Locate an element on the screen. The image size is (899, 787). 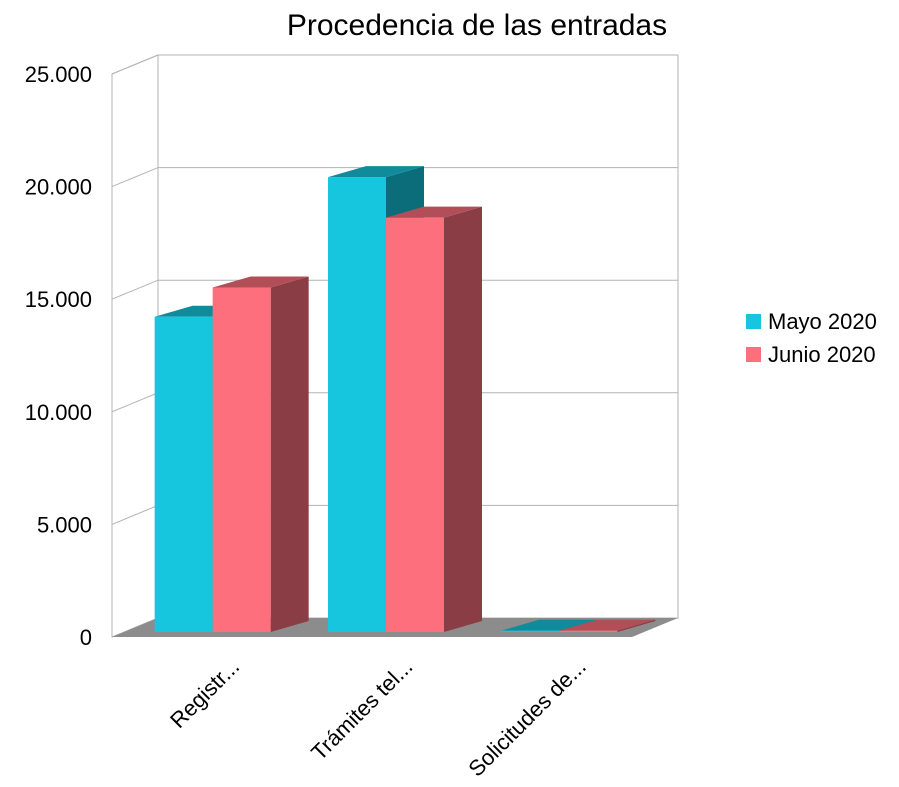
side-wall is located at coordinates (135, 346).